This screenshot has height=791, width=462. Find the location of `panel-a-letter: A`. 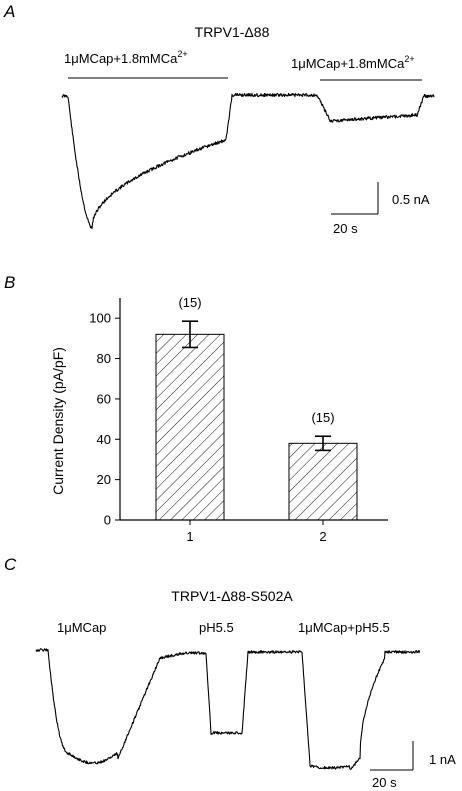

panel-a-letter: A is located at coordinates (9, 11).